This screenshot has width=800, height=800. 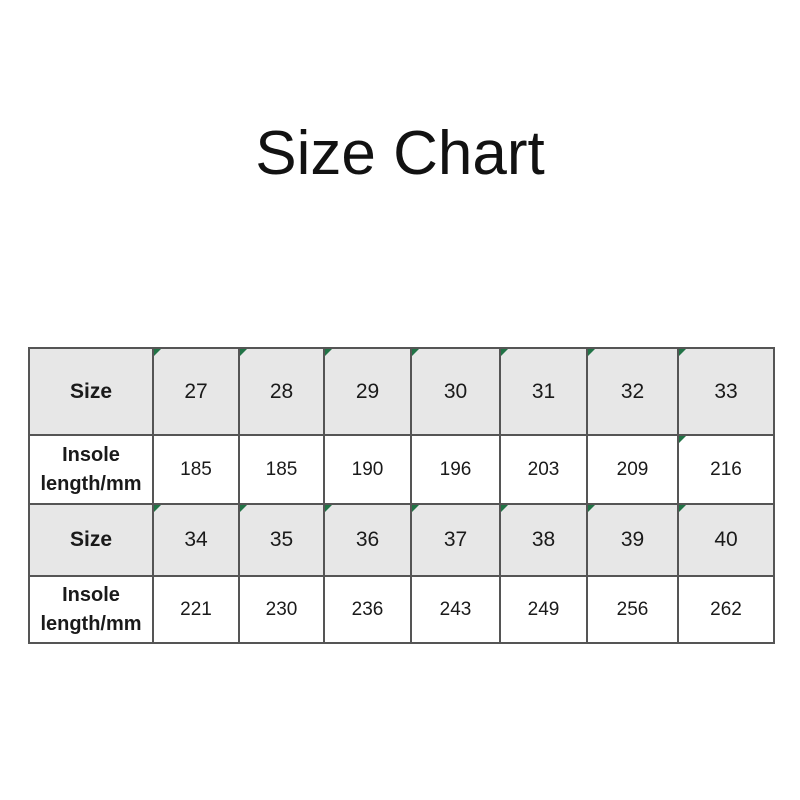 I want to click on size-value-cell: 39, so click(x=632, y=540).